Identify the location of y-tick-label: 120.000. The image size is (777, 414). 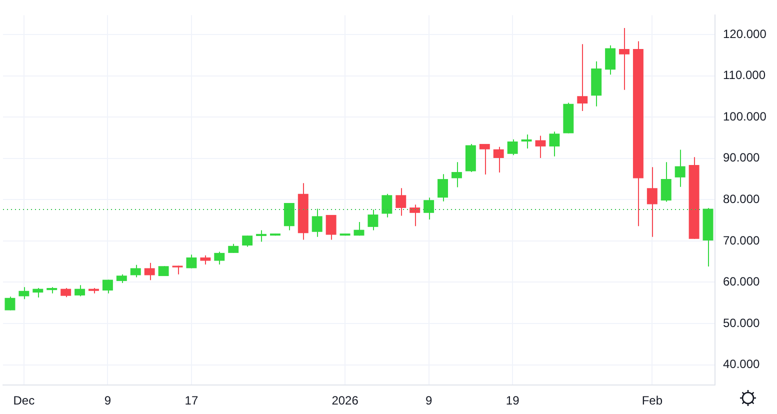
(745, 33).